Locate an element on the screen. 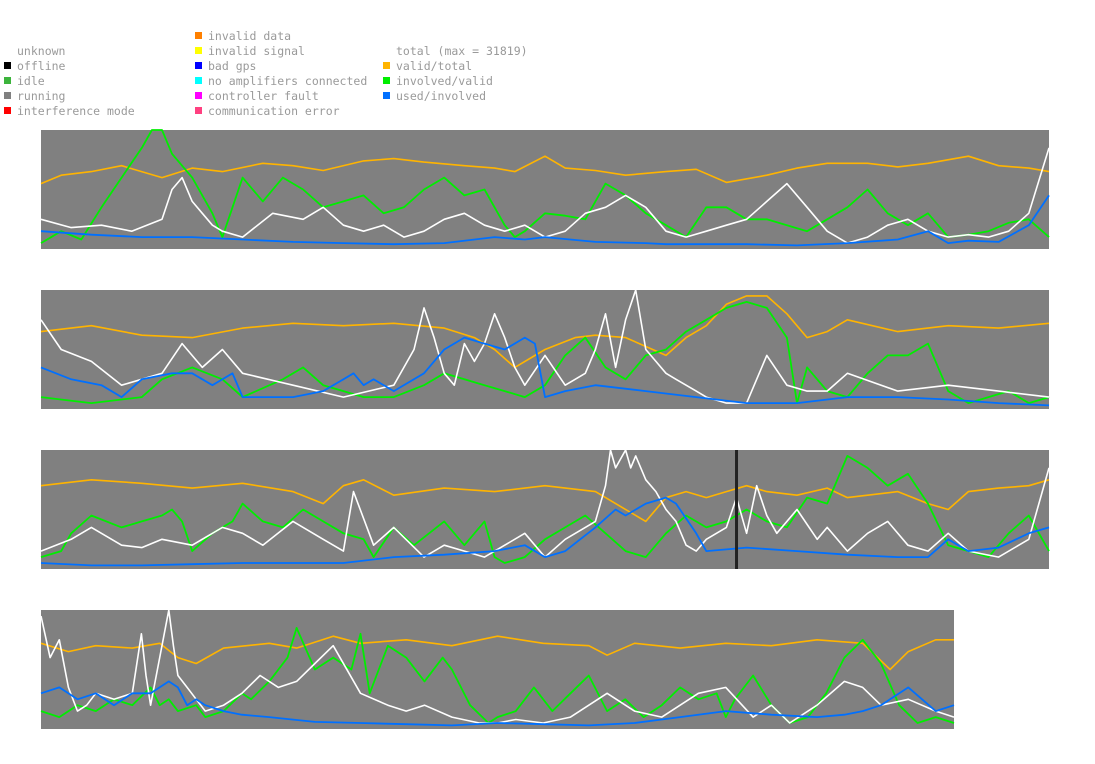 Image resolution: width=1095 pixels, height=764 pixels. legend-label: bad gps is located at coordinates (232, 66).